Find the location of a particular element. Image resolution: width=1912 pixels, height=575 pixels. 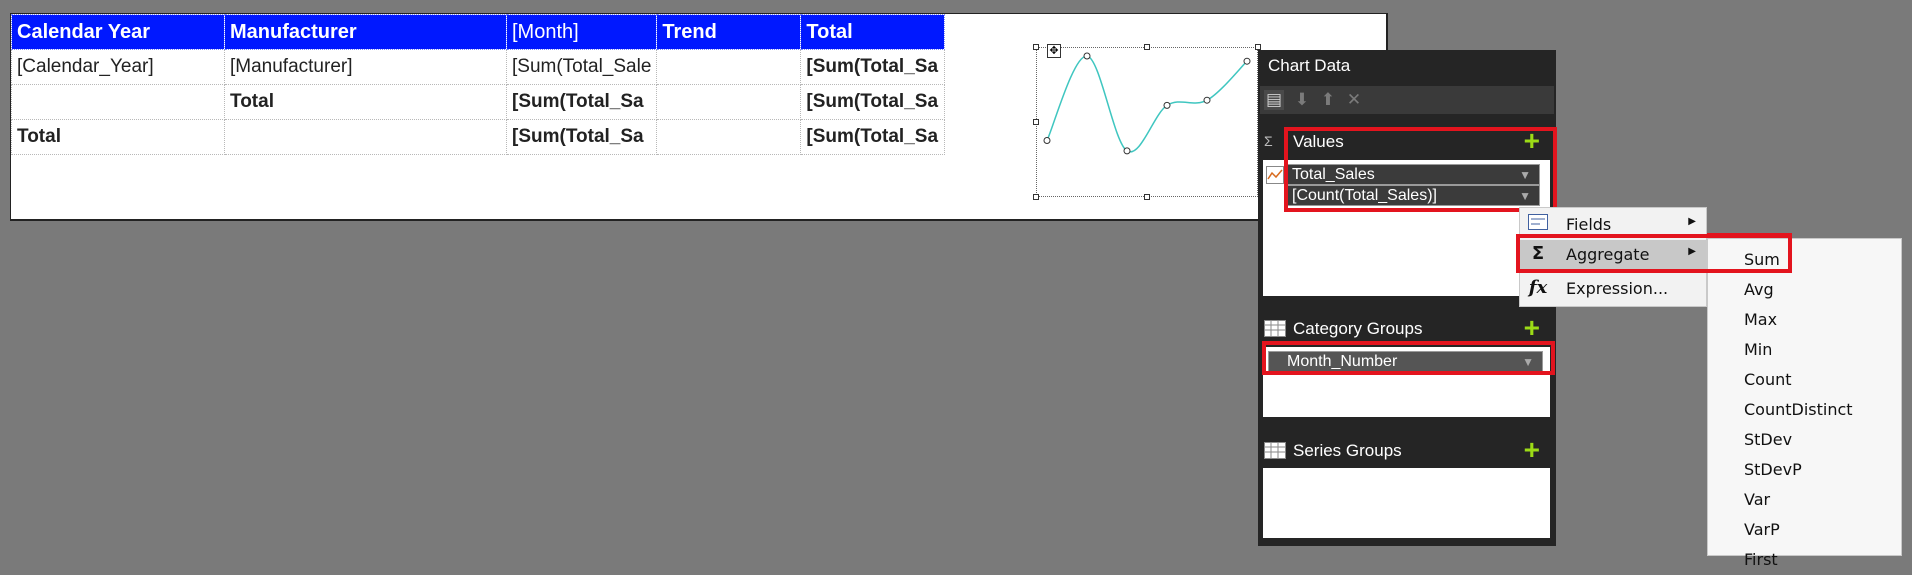

cell-grand-total-label: Total is located at coordinates (118, 137).